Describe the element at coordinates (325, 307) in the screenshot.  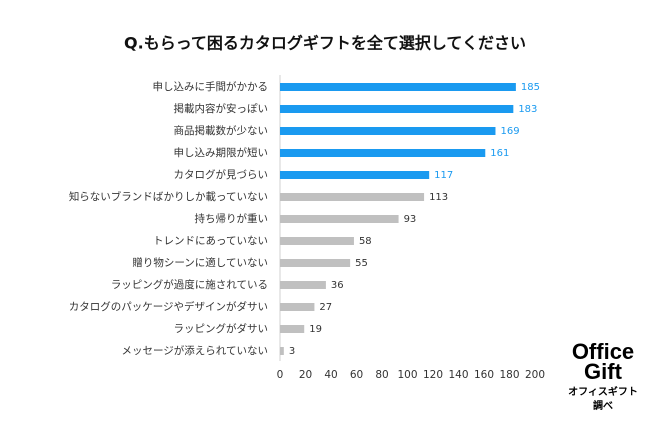
I see `value-label: 27` at that location.